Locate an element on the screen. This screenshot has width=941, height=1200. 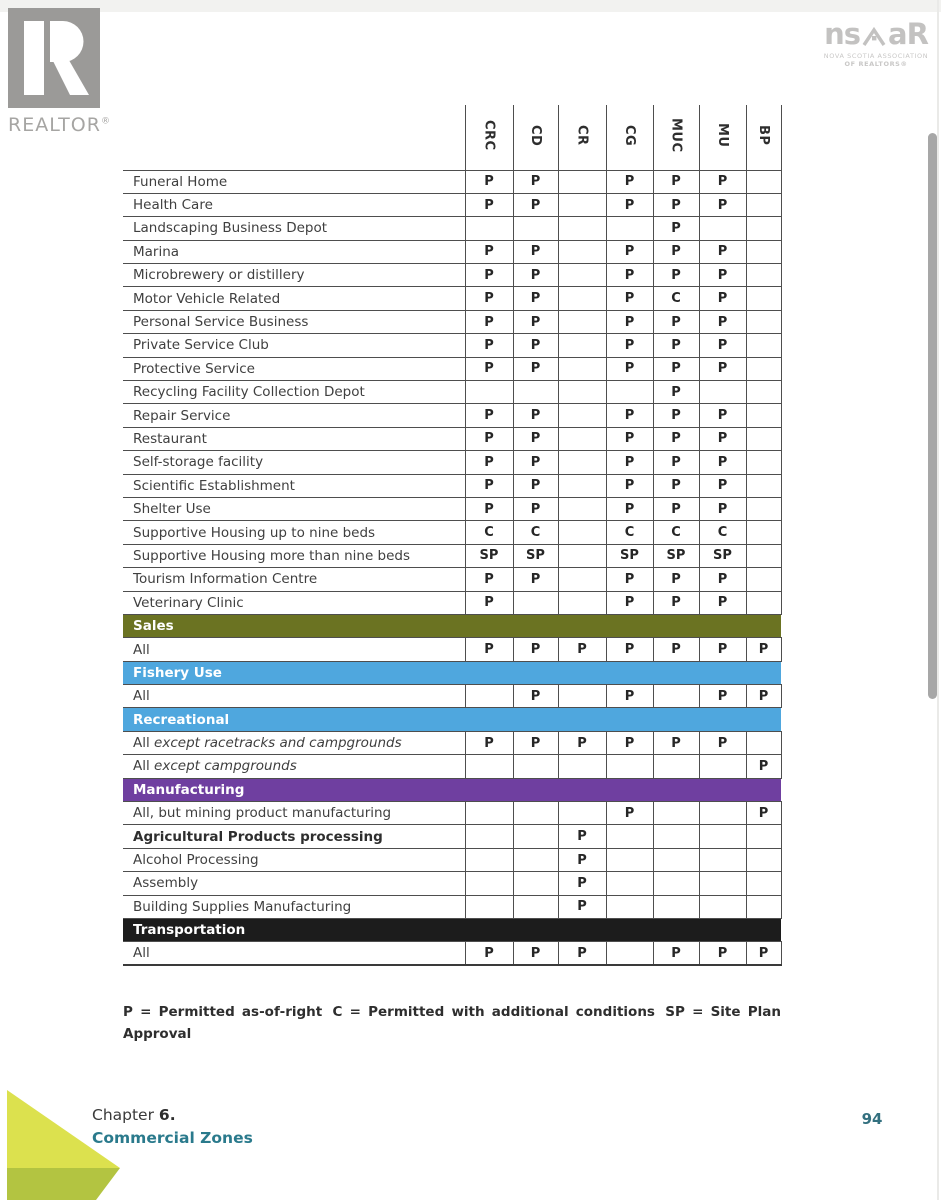
use-label: Scientific Establishment is located at coordinates (294, 486).